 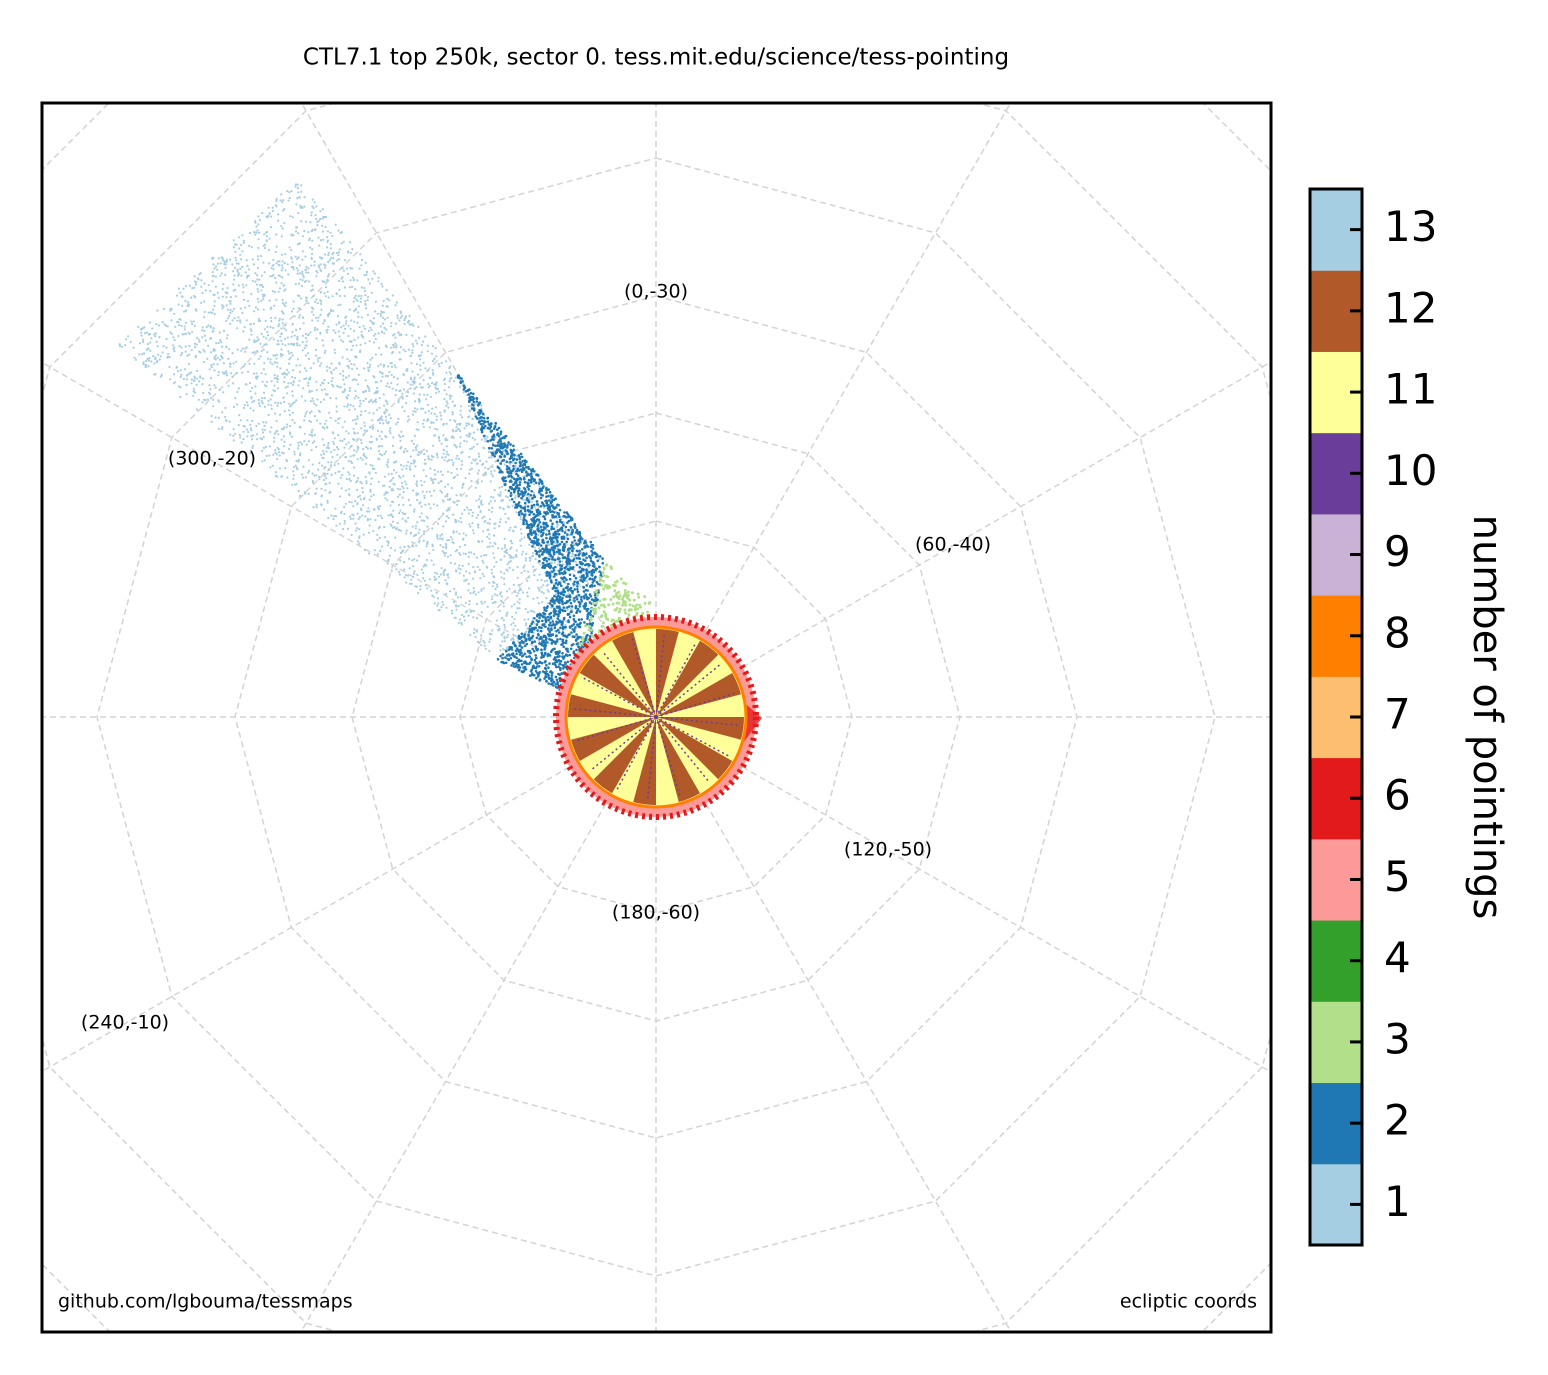 I want to click on colorbar-tick-label: 9, so click(x=1397, y=551).